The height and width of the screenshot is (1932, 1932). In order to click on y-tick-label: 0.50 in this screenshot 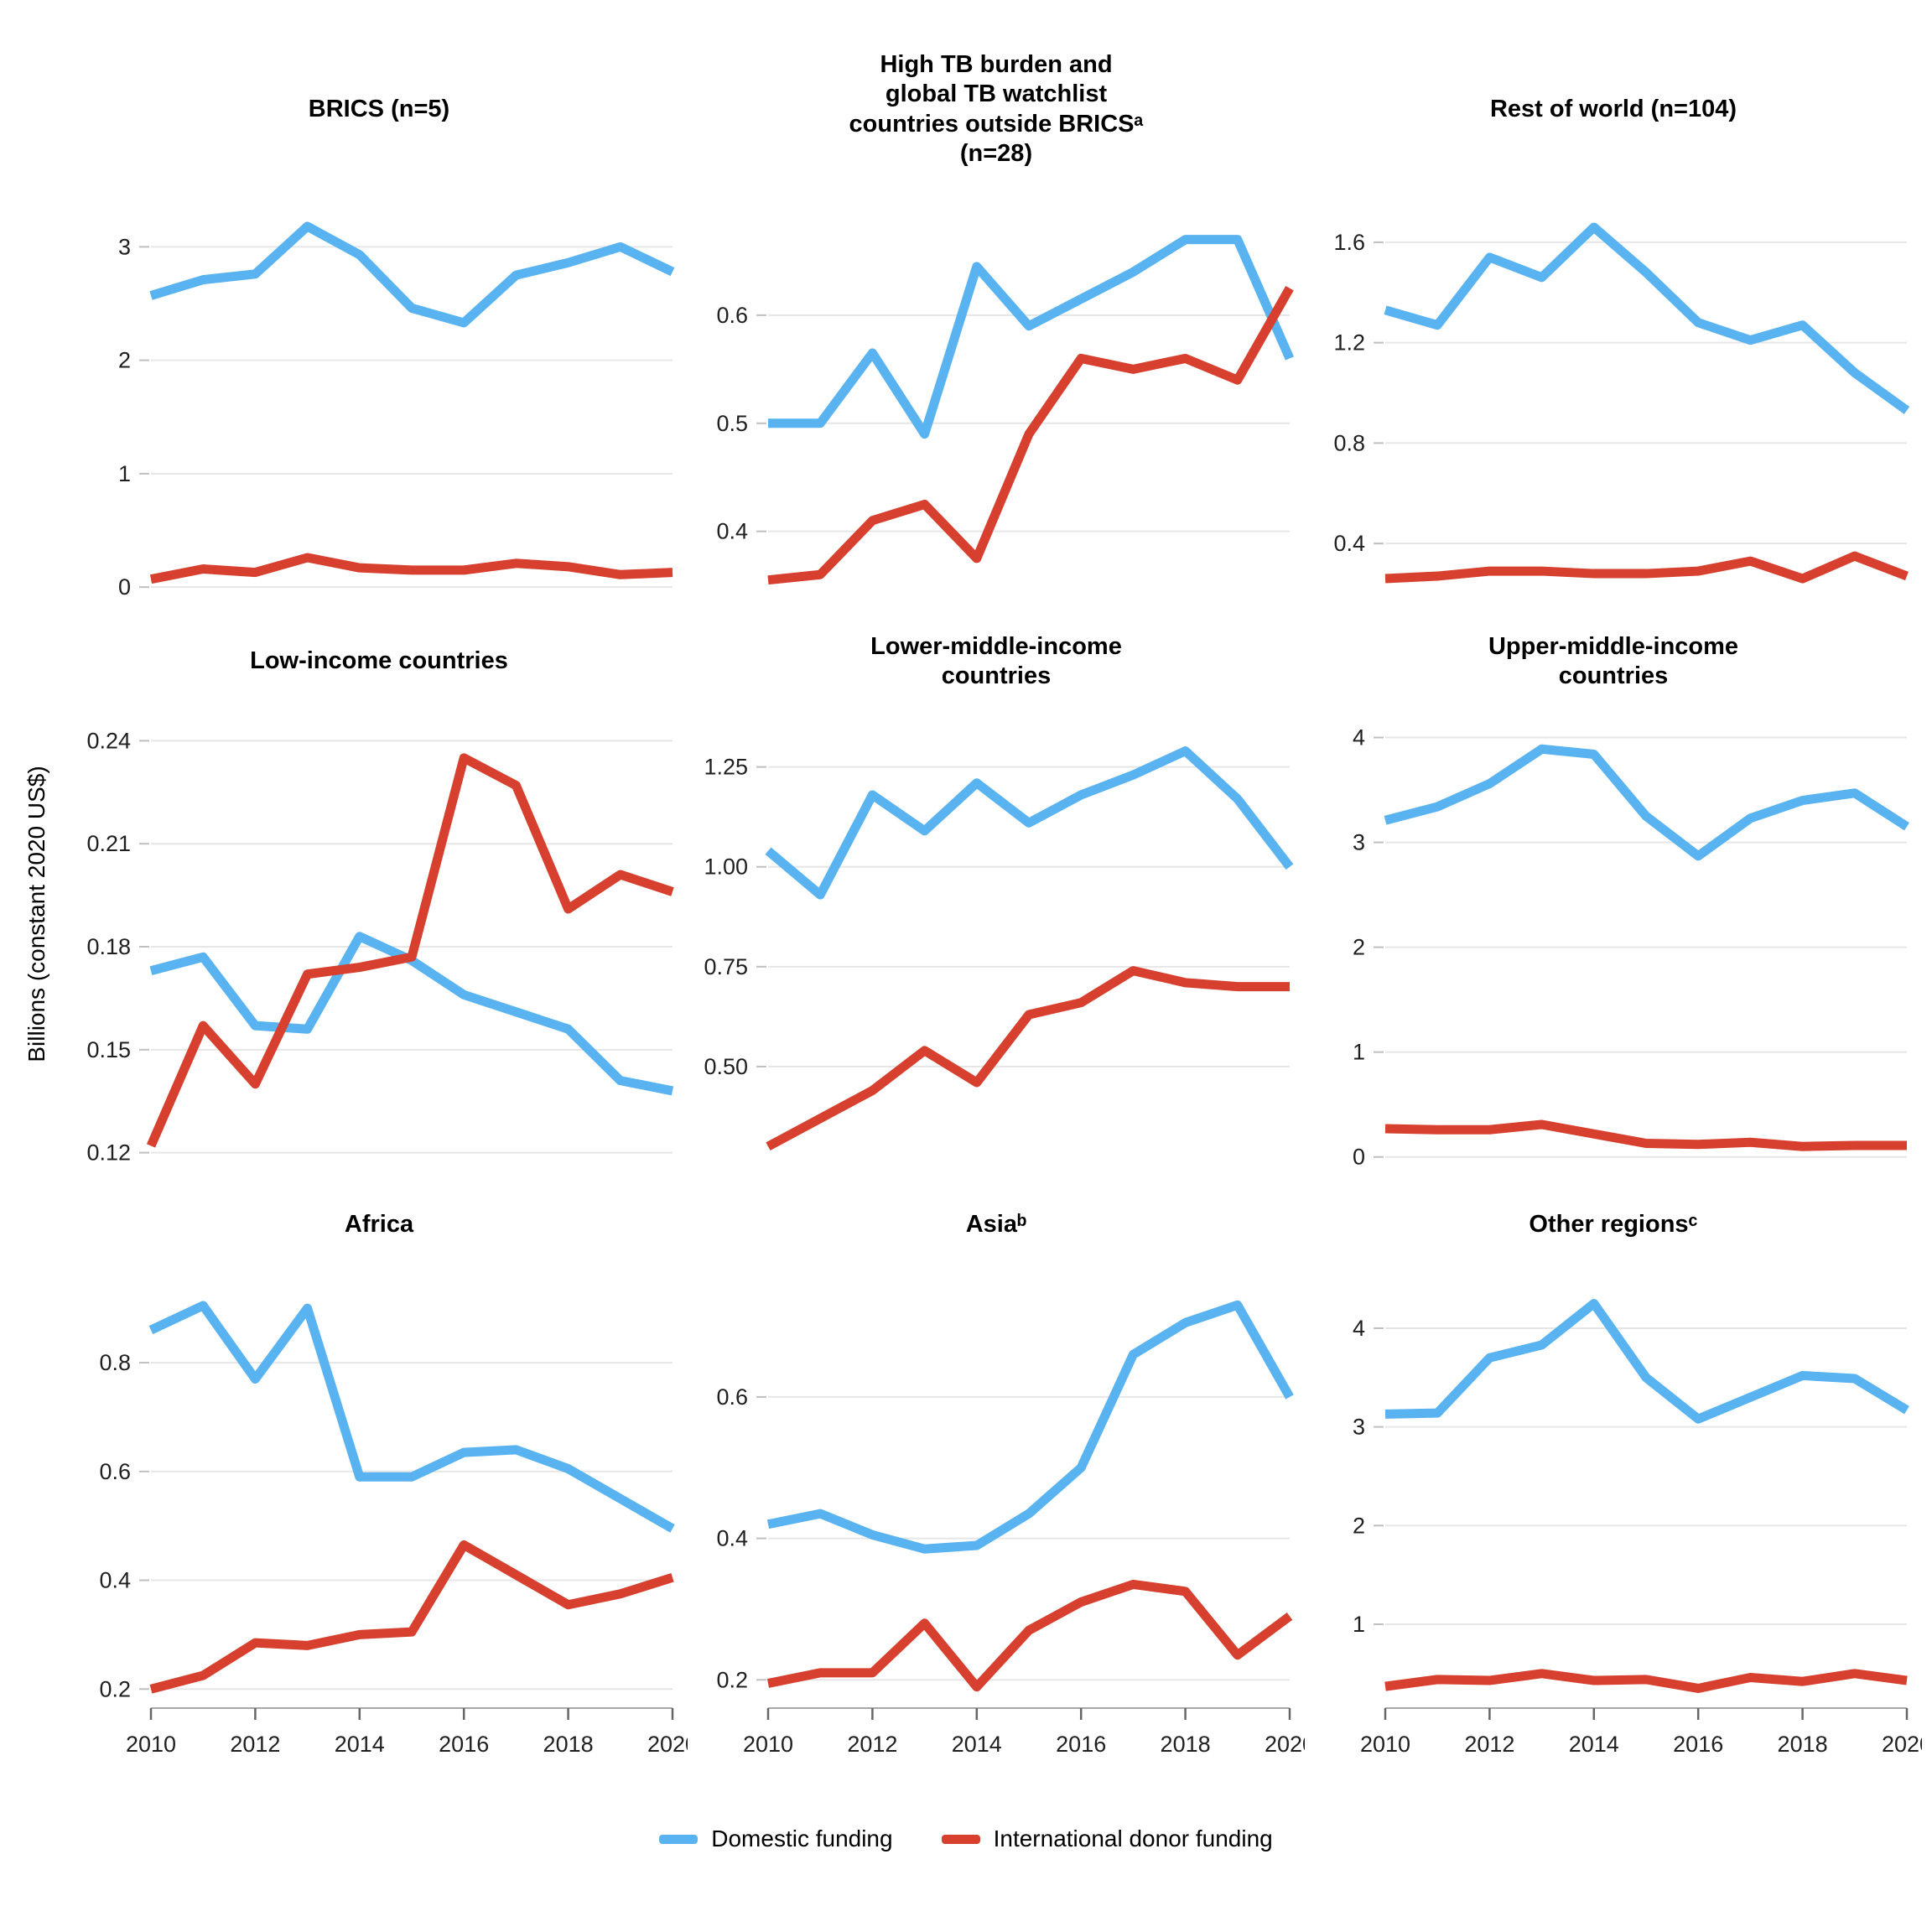, I will do `click(726, 1066)`.